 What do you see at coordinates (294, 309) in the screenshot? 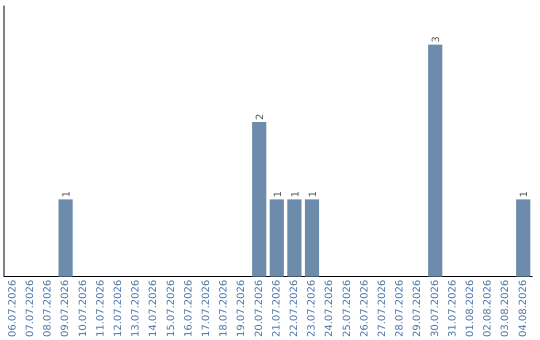
I see `x-tick-label: 22.07.2026` at bounding box center [294, 309].